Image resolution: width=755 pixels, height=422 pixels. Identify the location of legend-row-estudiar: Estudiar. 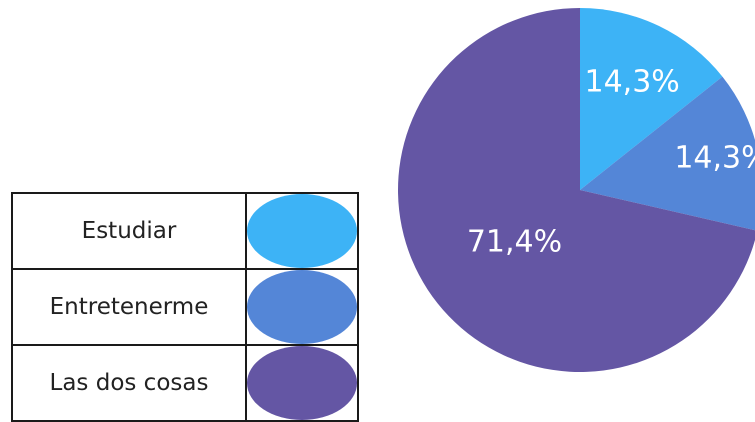
(185, 231).